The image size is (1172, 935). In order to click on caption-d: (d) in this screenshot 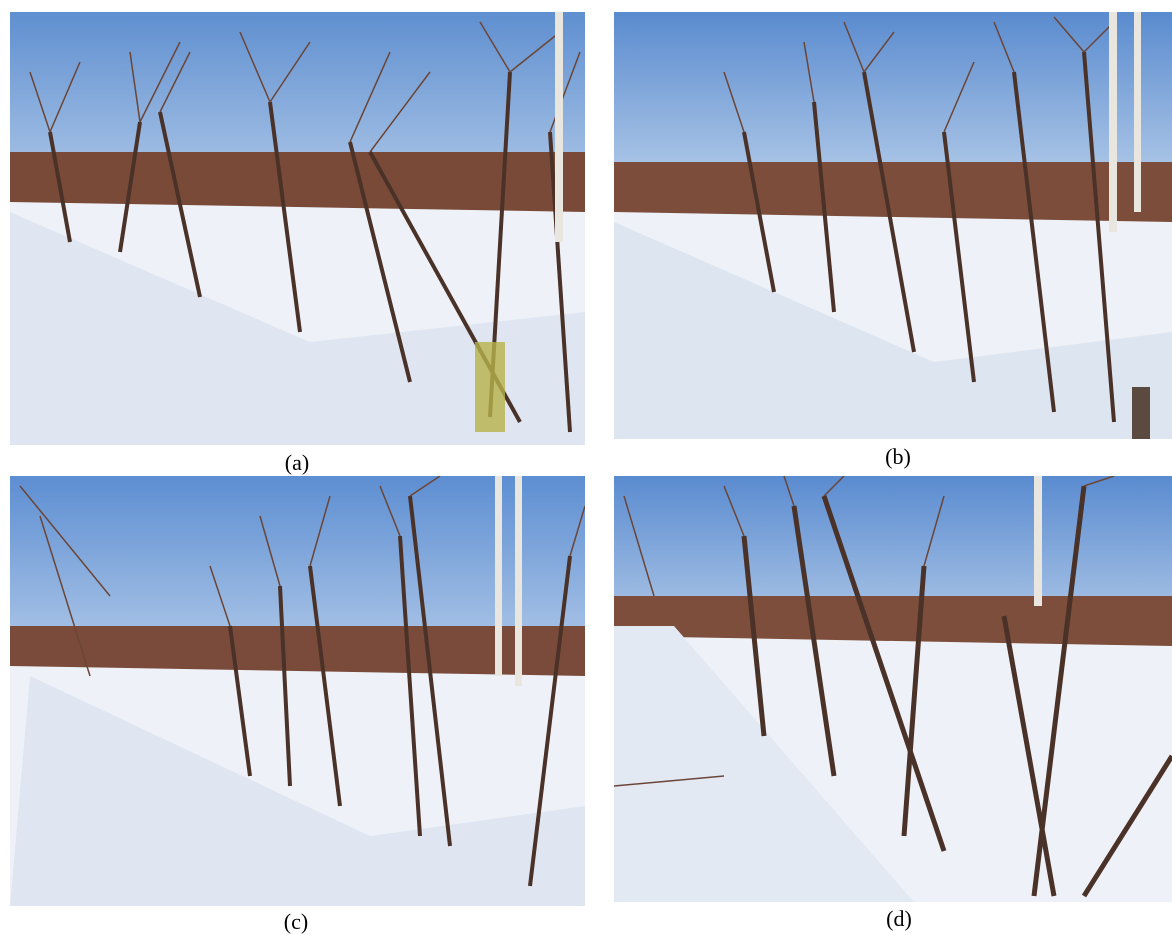, I will do `click(899, 918)`.